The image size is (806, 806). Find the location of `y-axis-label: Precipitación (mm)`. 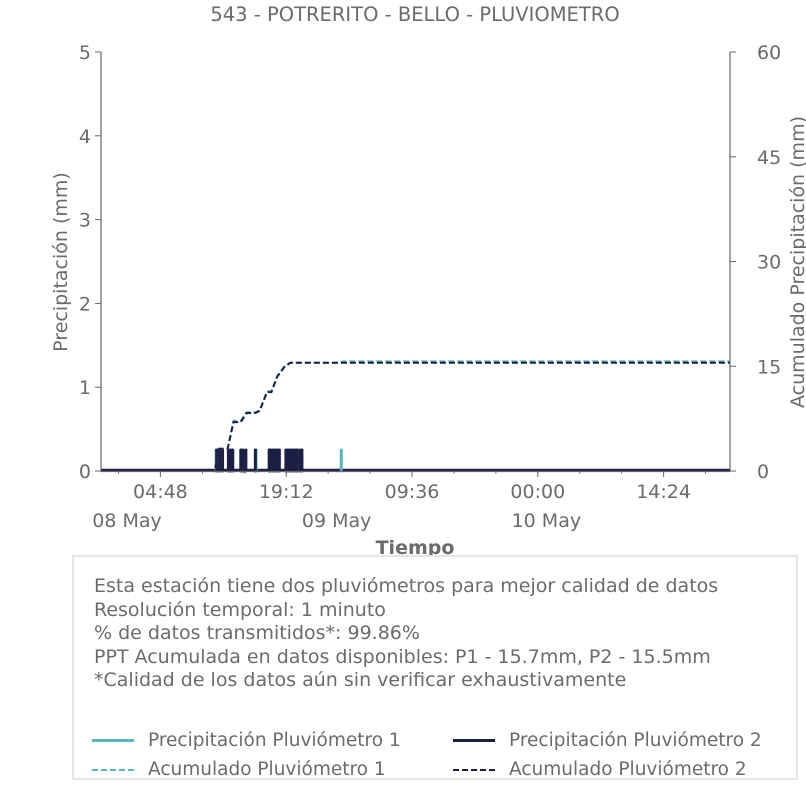

y-axis-label: Precipitación (mm) is located at coordinates (61, 262).